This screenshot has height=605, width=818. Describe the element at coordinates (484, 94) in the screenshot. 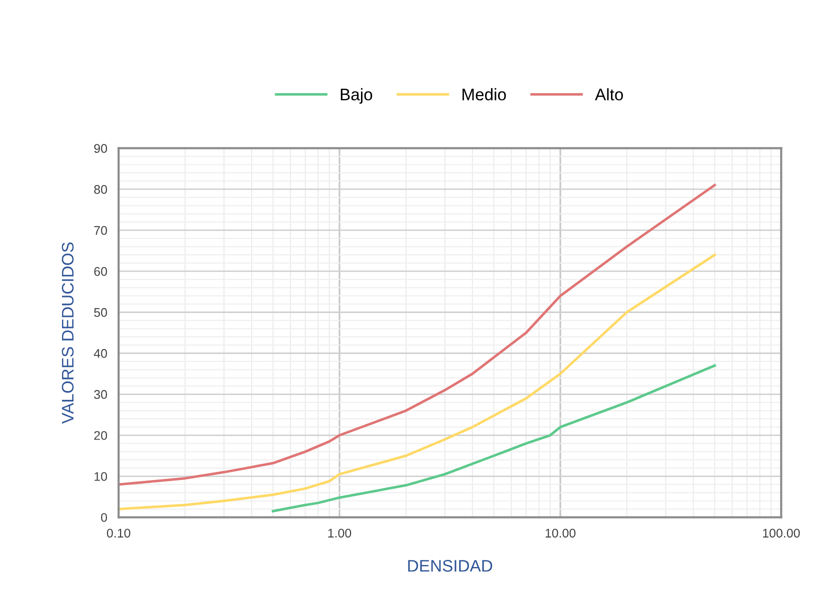

I see `legend-label: Medio` at that location.